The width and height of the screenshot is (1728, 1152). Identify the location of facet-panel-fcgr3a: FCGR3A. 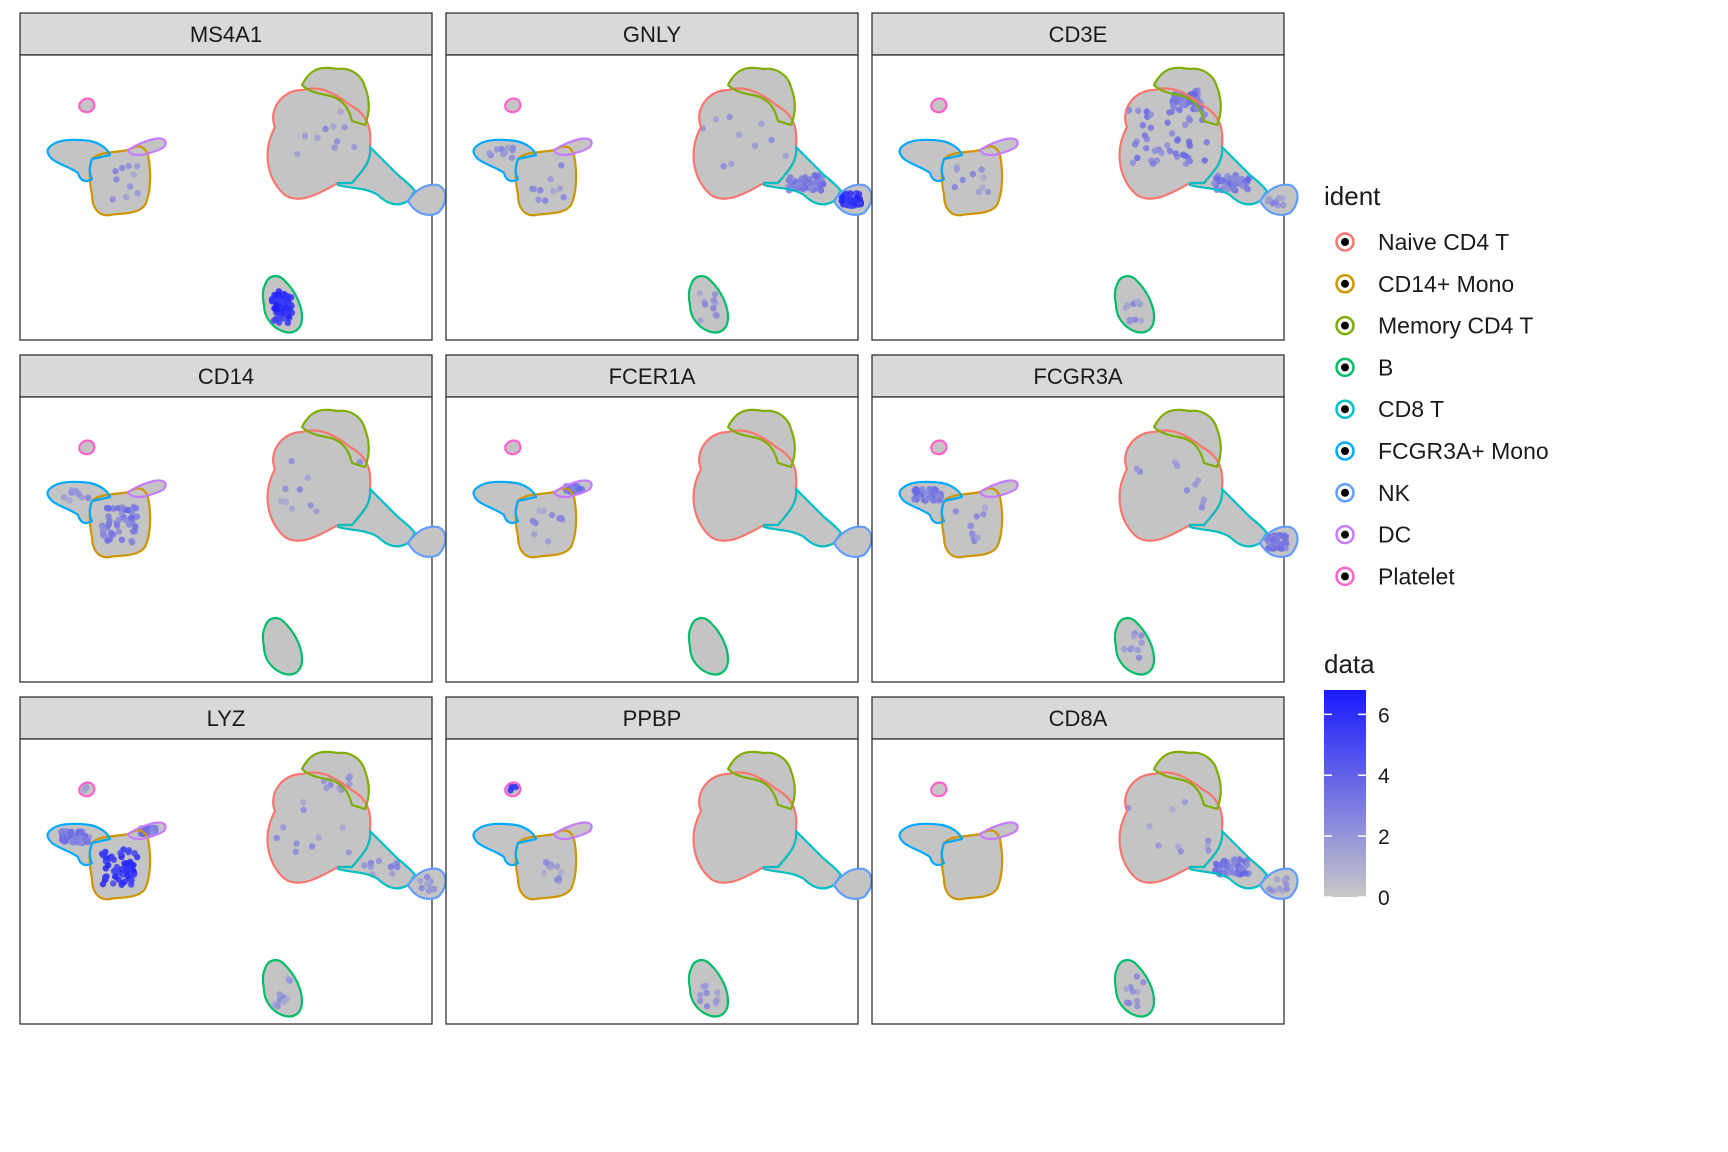
(1085, 518).